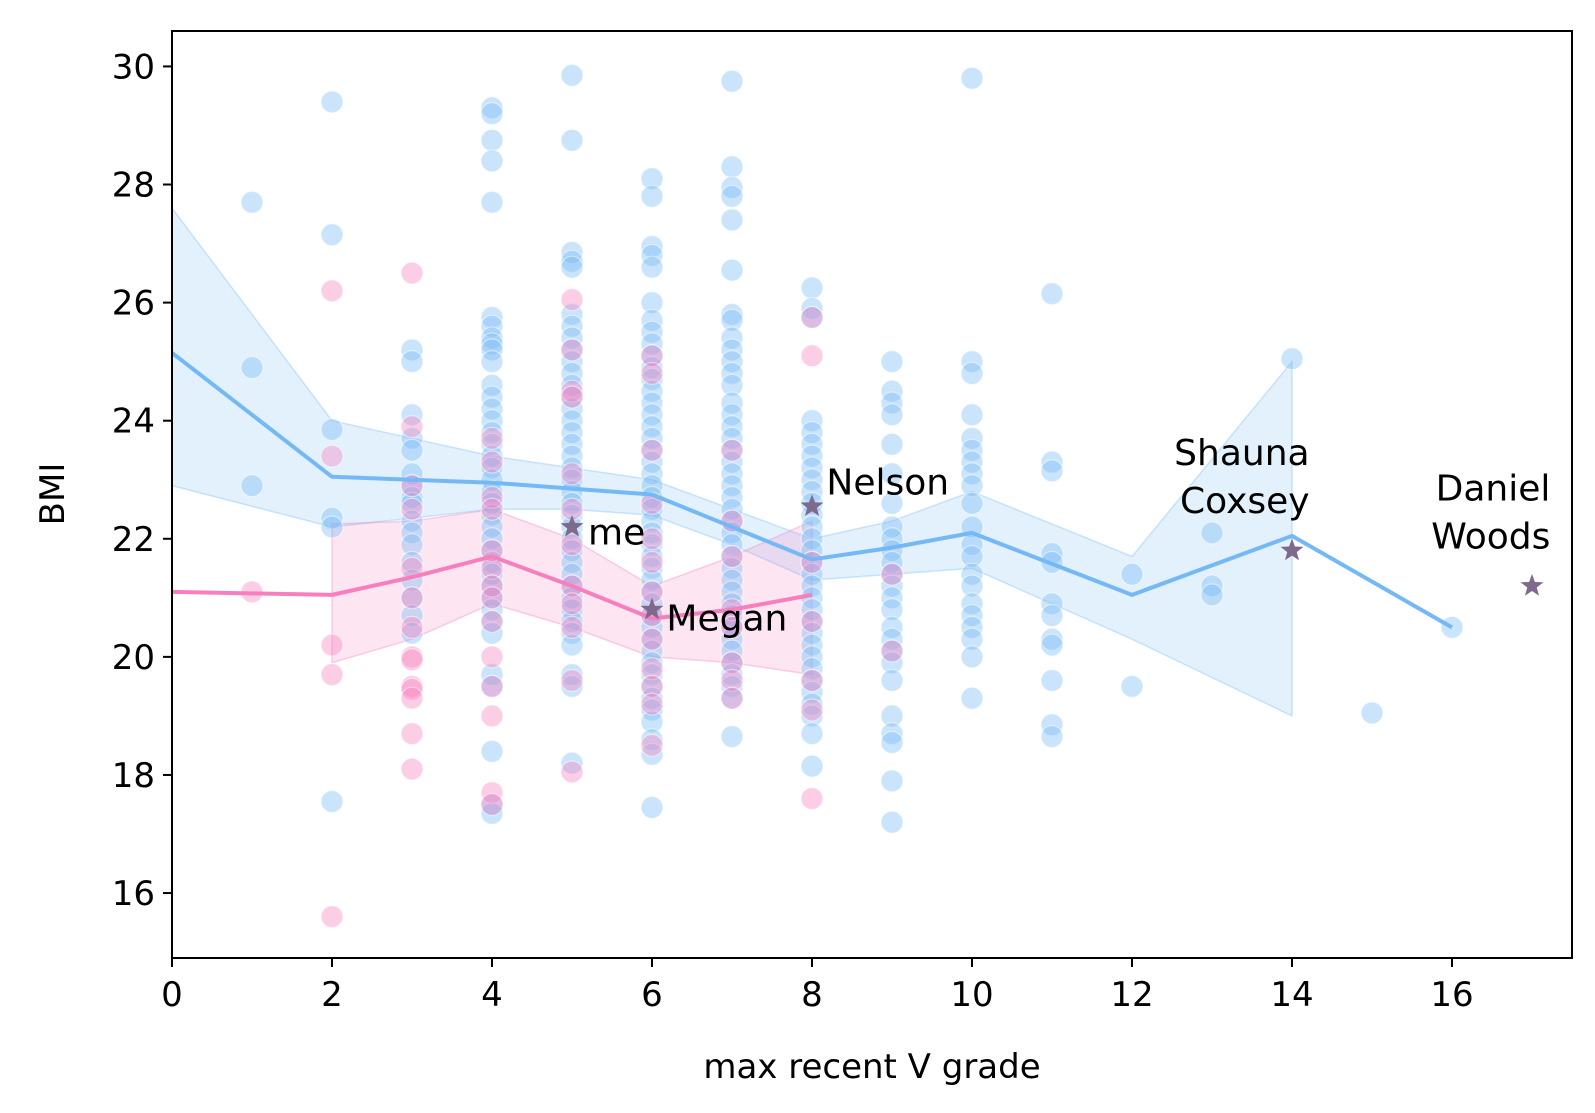  Describe the element at coordinates (812, 995) in the screenshot. I see `x-tick-label: 8` at that location.